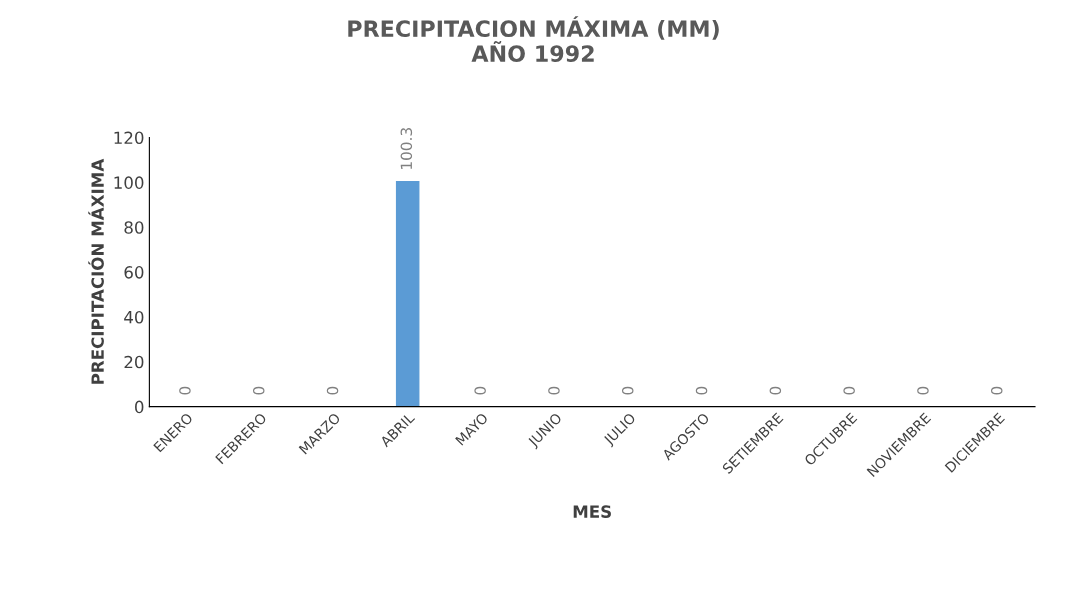 The image size is (1067, 598). What do you see at coordinates (129, 138) in the screenshot?
I see `y-tick-label: 120` at bounding box center [129, 138].